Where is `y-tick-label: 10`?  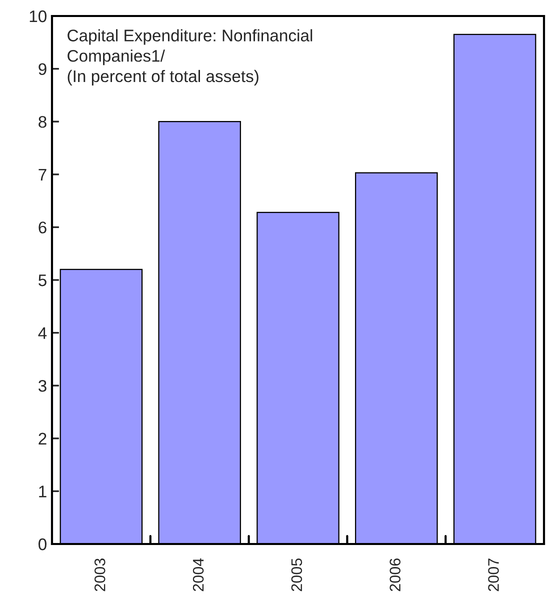
y-tick-label: 10 is located at coordinates (38, 16).